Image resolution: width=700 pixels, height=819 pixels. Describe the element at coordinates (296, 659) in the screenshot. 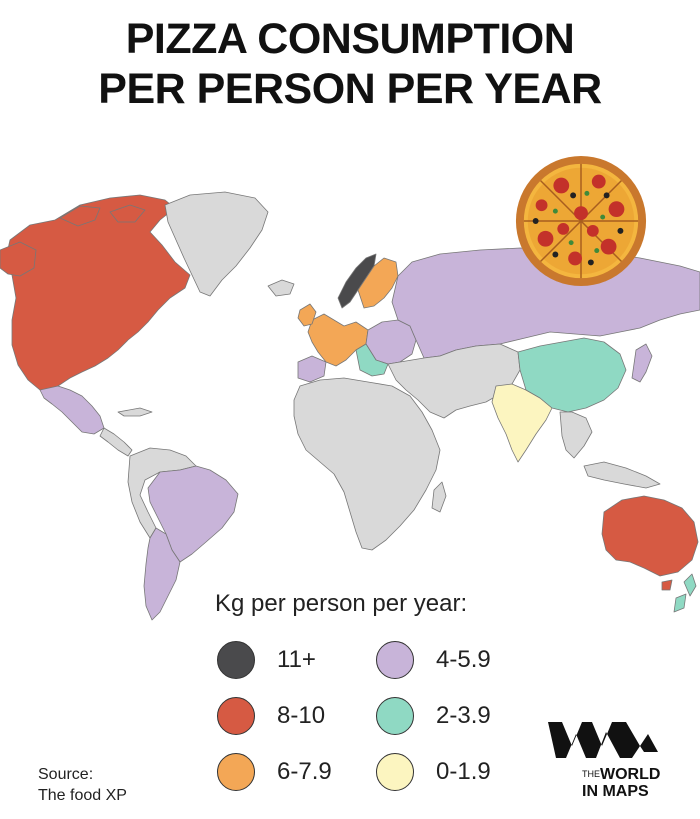

I see `legend-label: 11+` at that location.